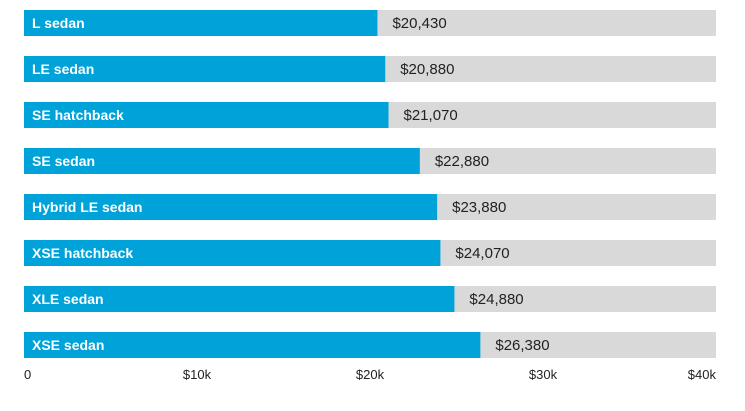 Image resolution: width=745 pixels, height=411 pixels. Describe the element at coordinates (197, 374) in the screenshot. I see `x-tick-label: $10k` at that location.